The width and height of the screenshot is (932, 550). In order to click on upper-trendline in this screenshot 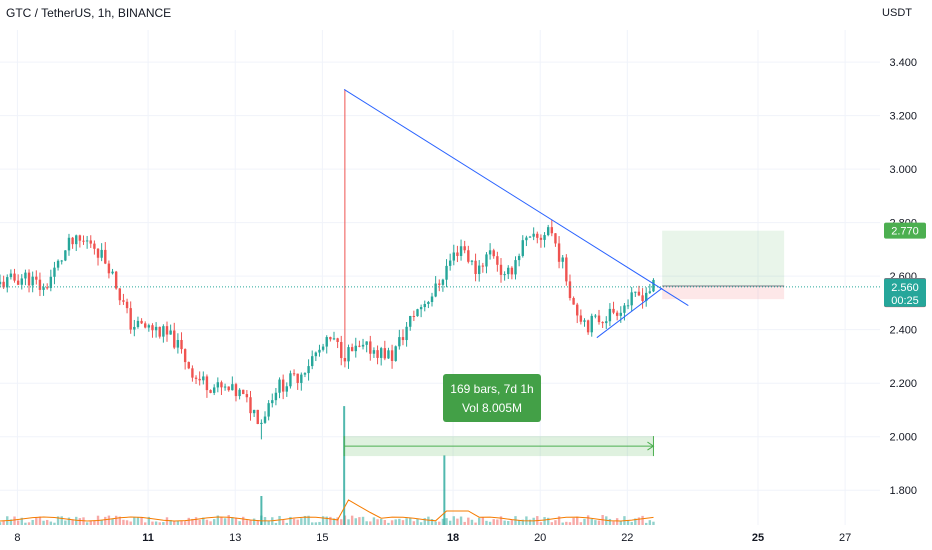, I will do `click(516, 197)`.